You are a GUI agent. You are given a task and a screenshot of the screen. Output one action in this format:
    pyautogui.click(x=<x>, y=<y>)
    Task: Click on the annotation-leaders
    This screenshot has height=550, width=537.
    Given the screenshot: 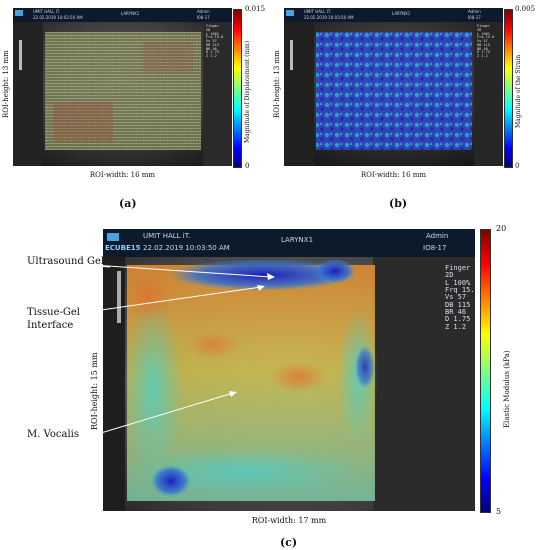 What is the action you would take?
    pyautogui.click(x=95, y=266)
    